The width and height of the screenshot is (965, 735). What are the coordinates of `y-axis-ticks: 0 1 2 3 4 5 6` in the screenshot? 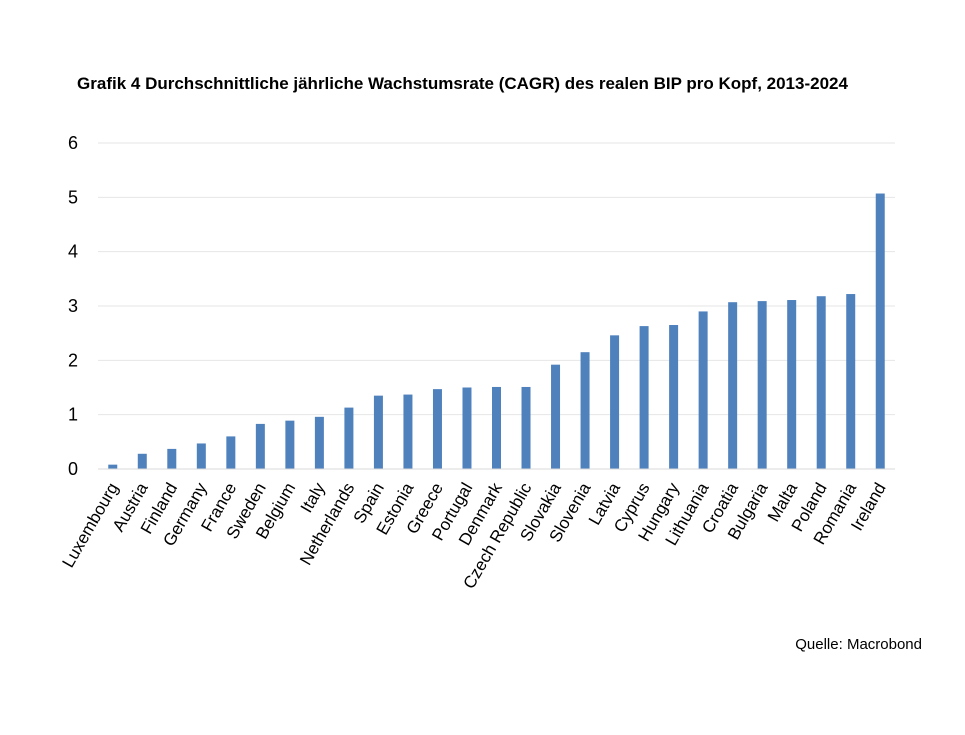 It's located at (73, 306).